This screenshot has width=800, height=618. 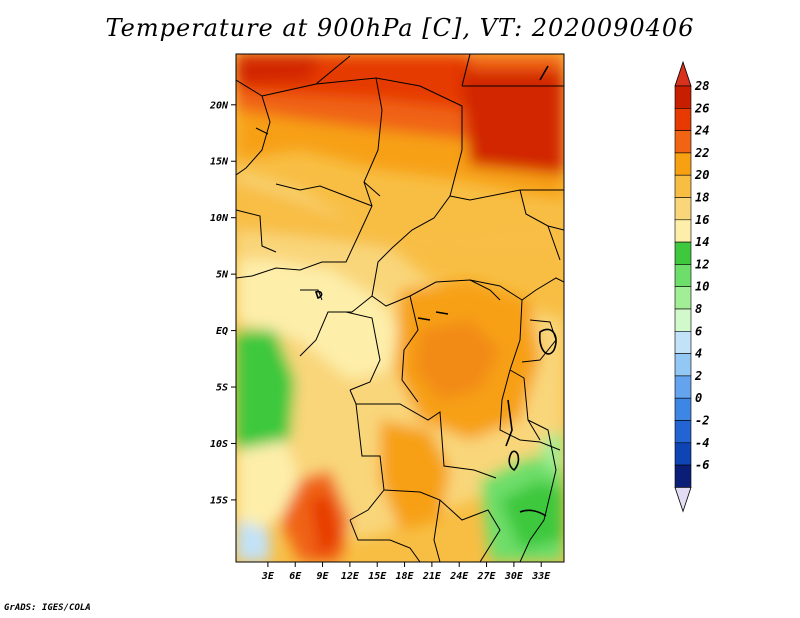 I want to click on colorbar-label: 20, so click(x=701, y=175).